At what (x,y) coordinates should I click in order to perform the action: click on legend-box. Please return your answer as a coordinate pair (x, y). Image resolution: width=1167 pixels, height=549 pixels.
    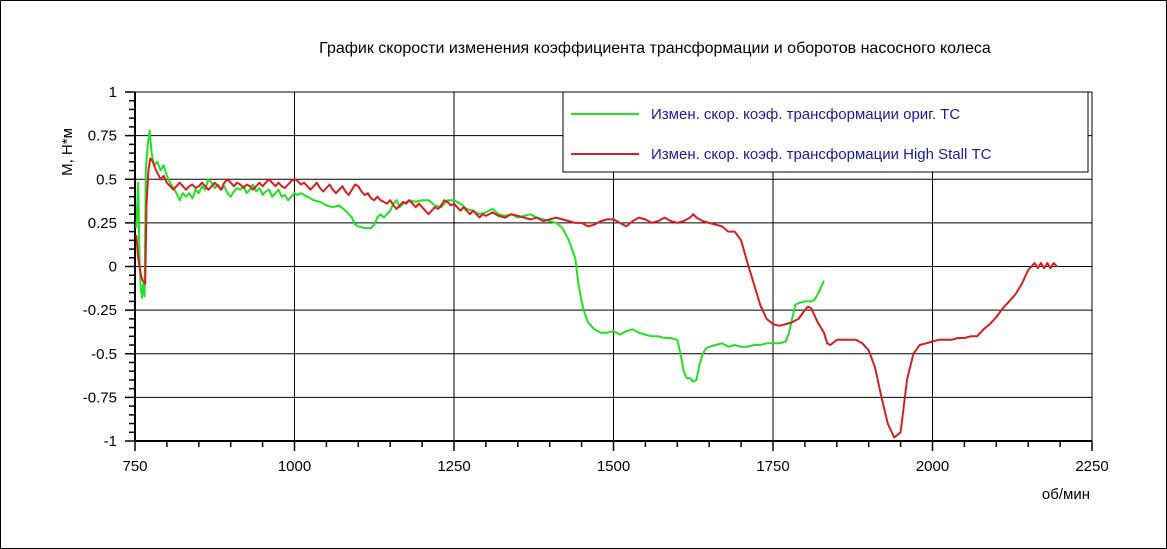
    Looking at the image, I should click on (825, 132).